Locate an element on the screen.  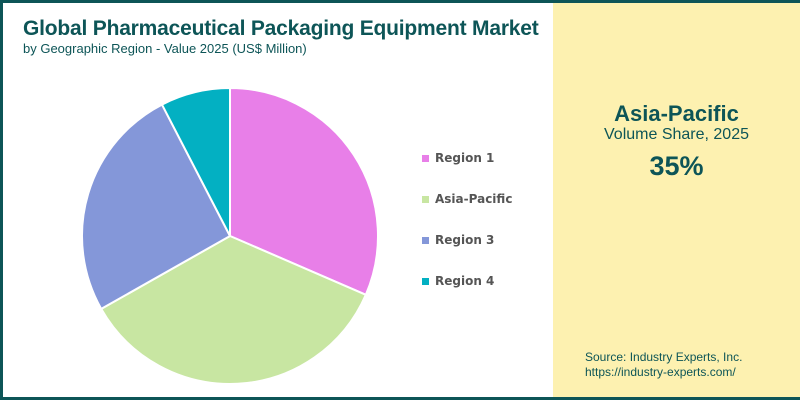
legend-label: Region 3 is located at coordinates (465, 240).